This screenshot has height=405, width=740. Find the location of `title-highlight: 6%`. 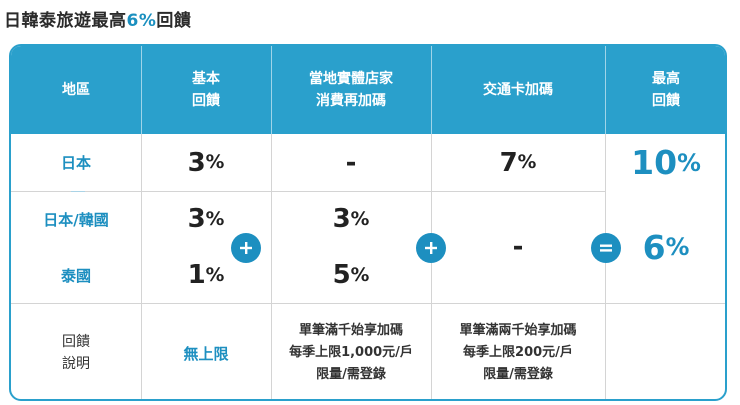

title-highlight: 6% is located at coordinates (141, 21).